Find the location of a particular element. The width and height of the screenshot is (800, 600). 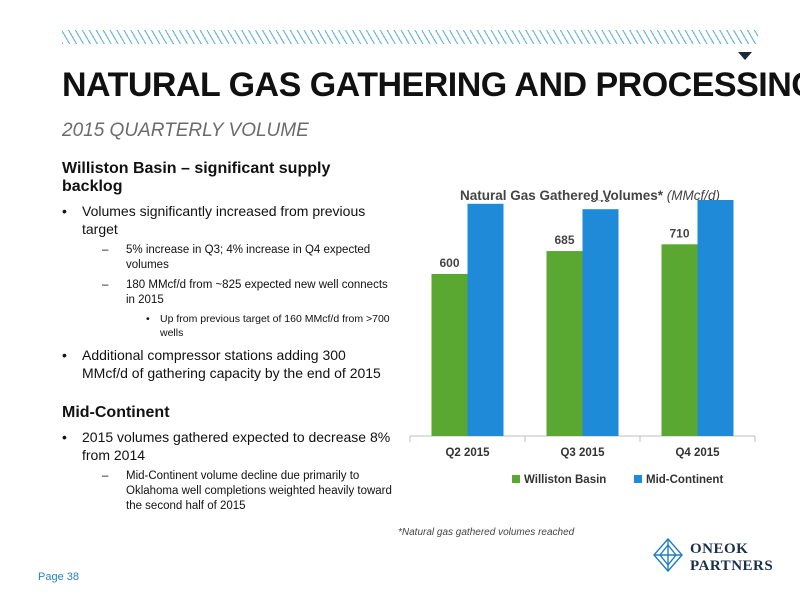

data-label: 710 is located at coordinates (679, 233).